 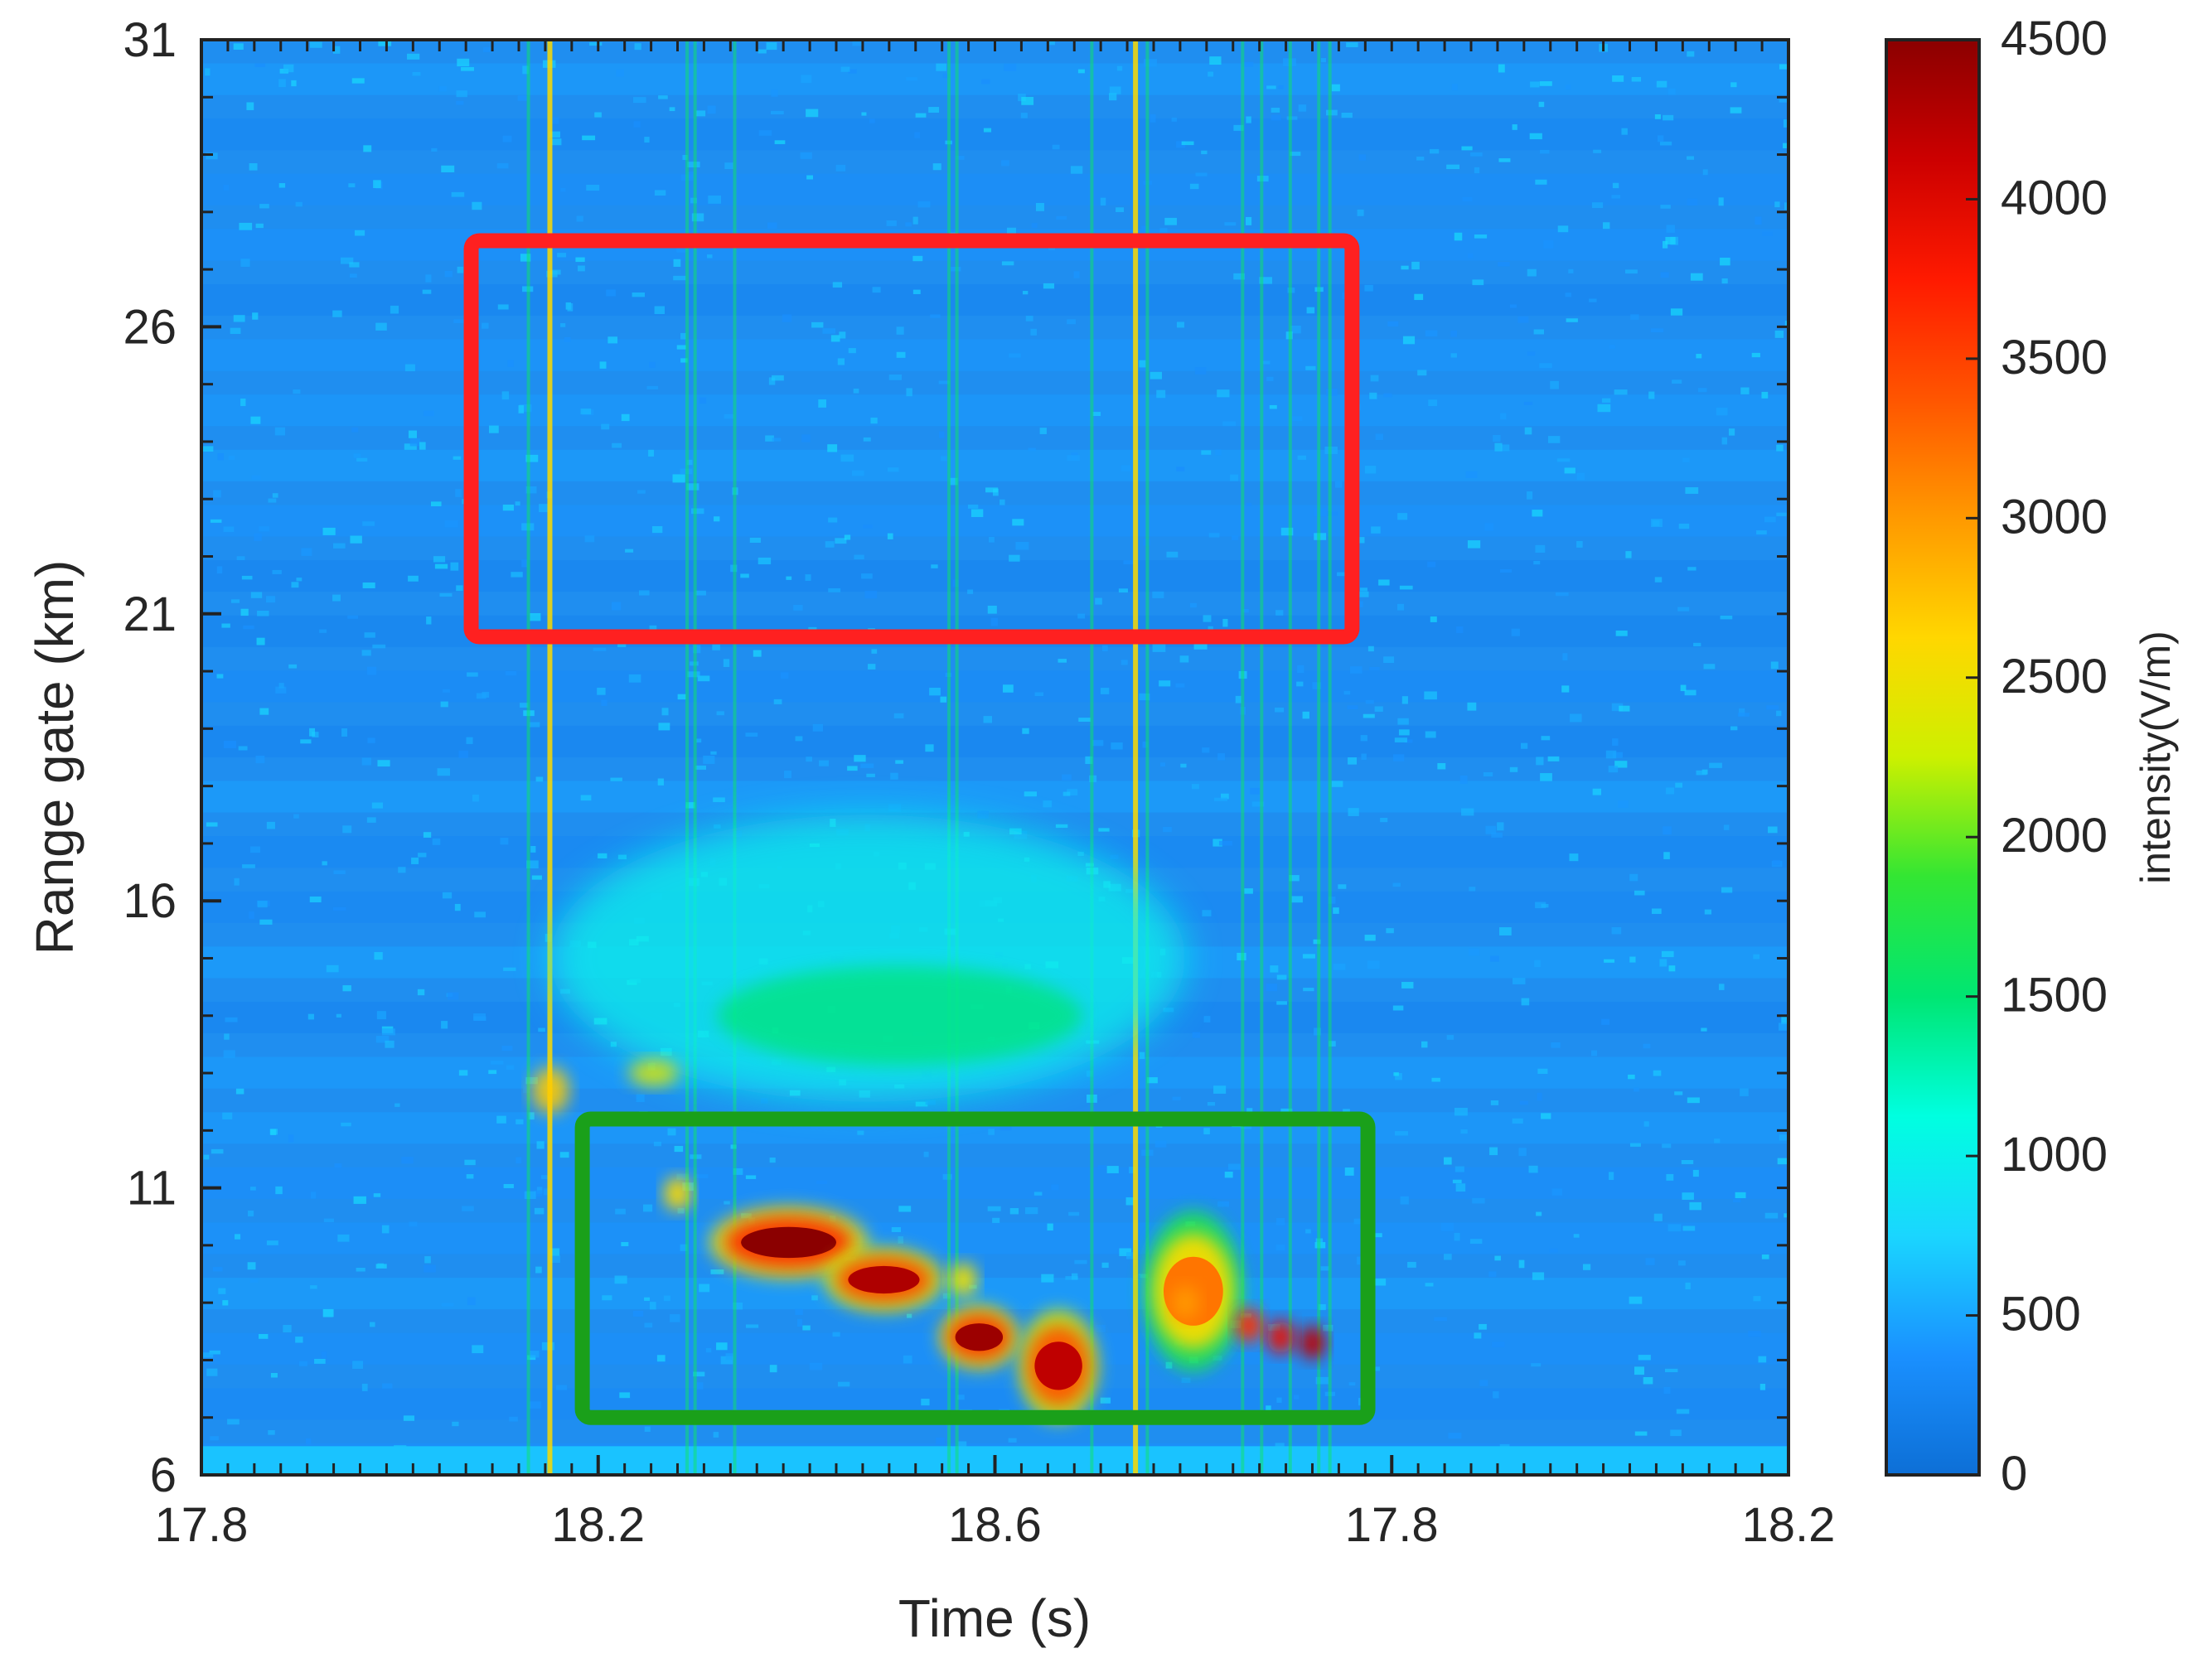 What do you see at coordinates (163, 1475) in the screenshot?
I see `y-tick-label: 6` at bounding box center [163, 1475].